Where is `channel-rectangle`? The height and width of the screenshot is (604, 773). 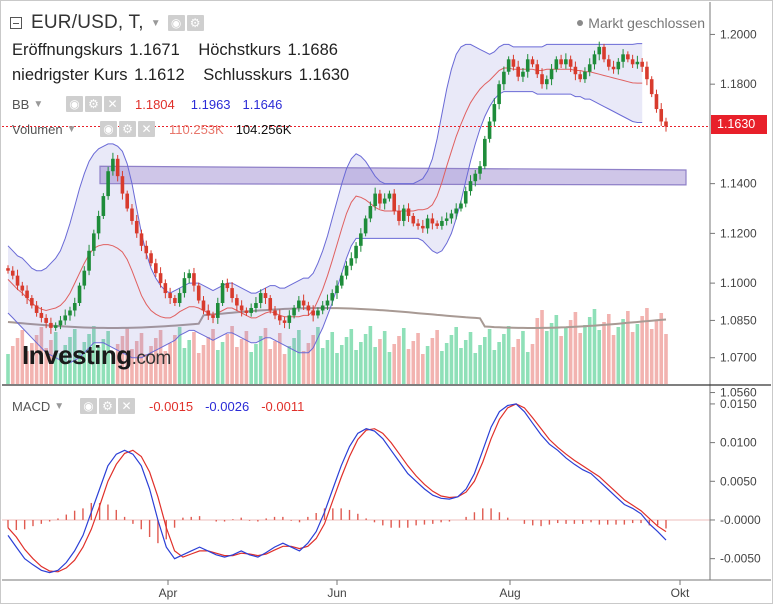 channel-rectangle is located at coordinates (393, 175).